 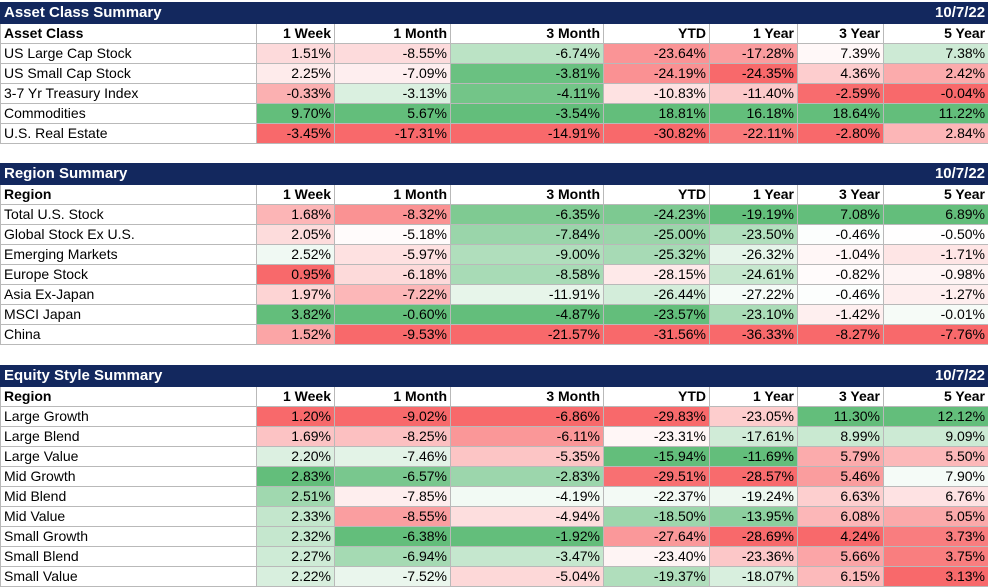 I want to click on section-title: Region Summary, so click(x=442, y=174).